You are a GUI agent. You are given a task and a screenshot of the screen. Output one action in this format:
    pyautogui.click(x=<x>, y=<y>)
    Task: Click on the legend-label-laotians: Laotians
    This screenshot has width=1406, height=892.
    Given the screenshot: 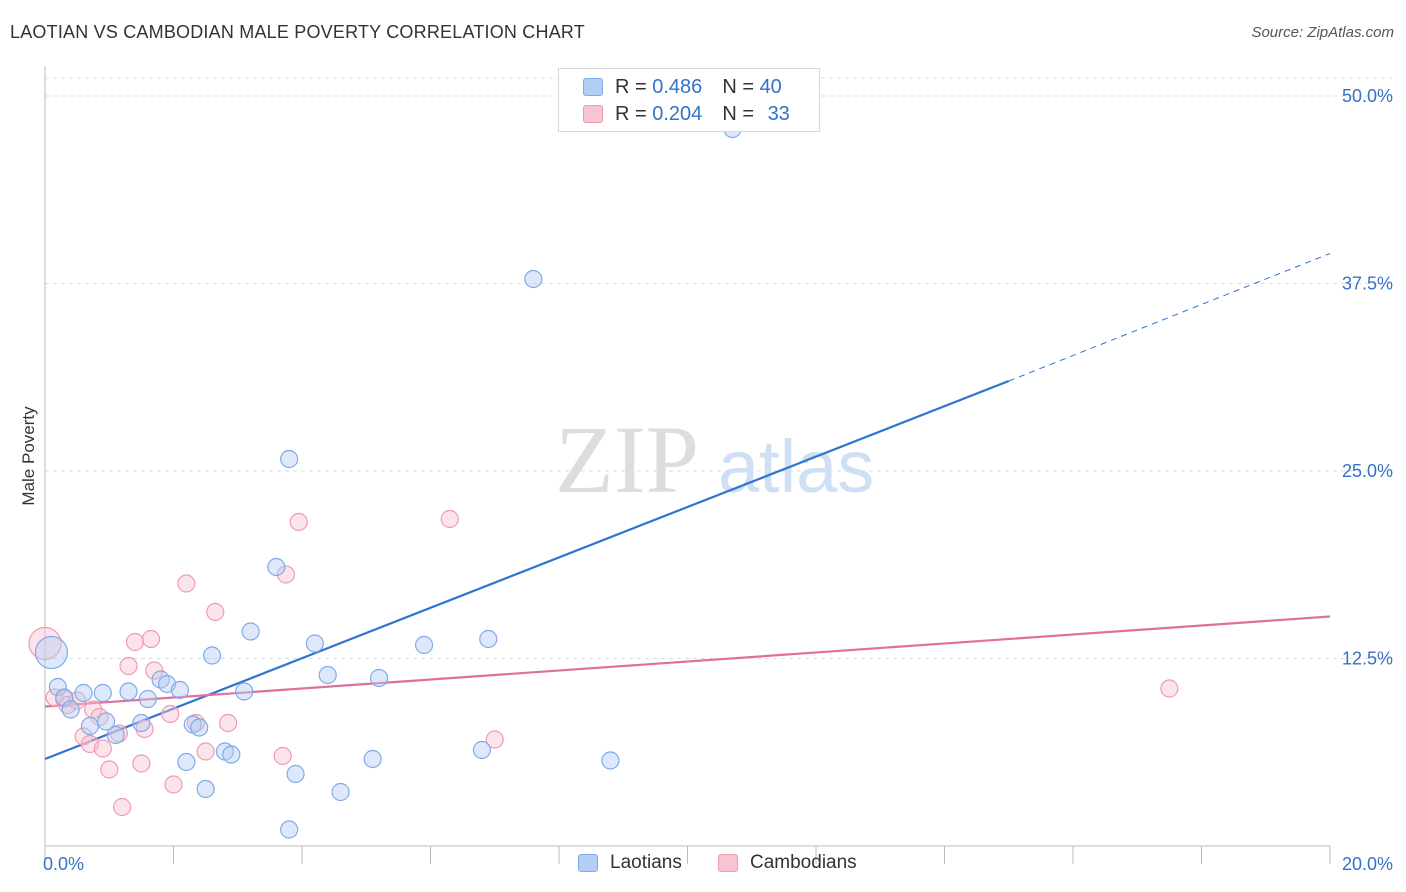 What is the action you would take?
    pyautogui.click(x=646, y=862)
    